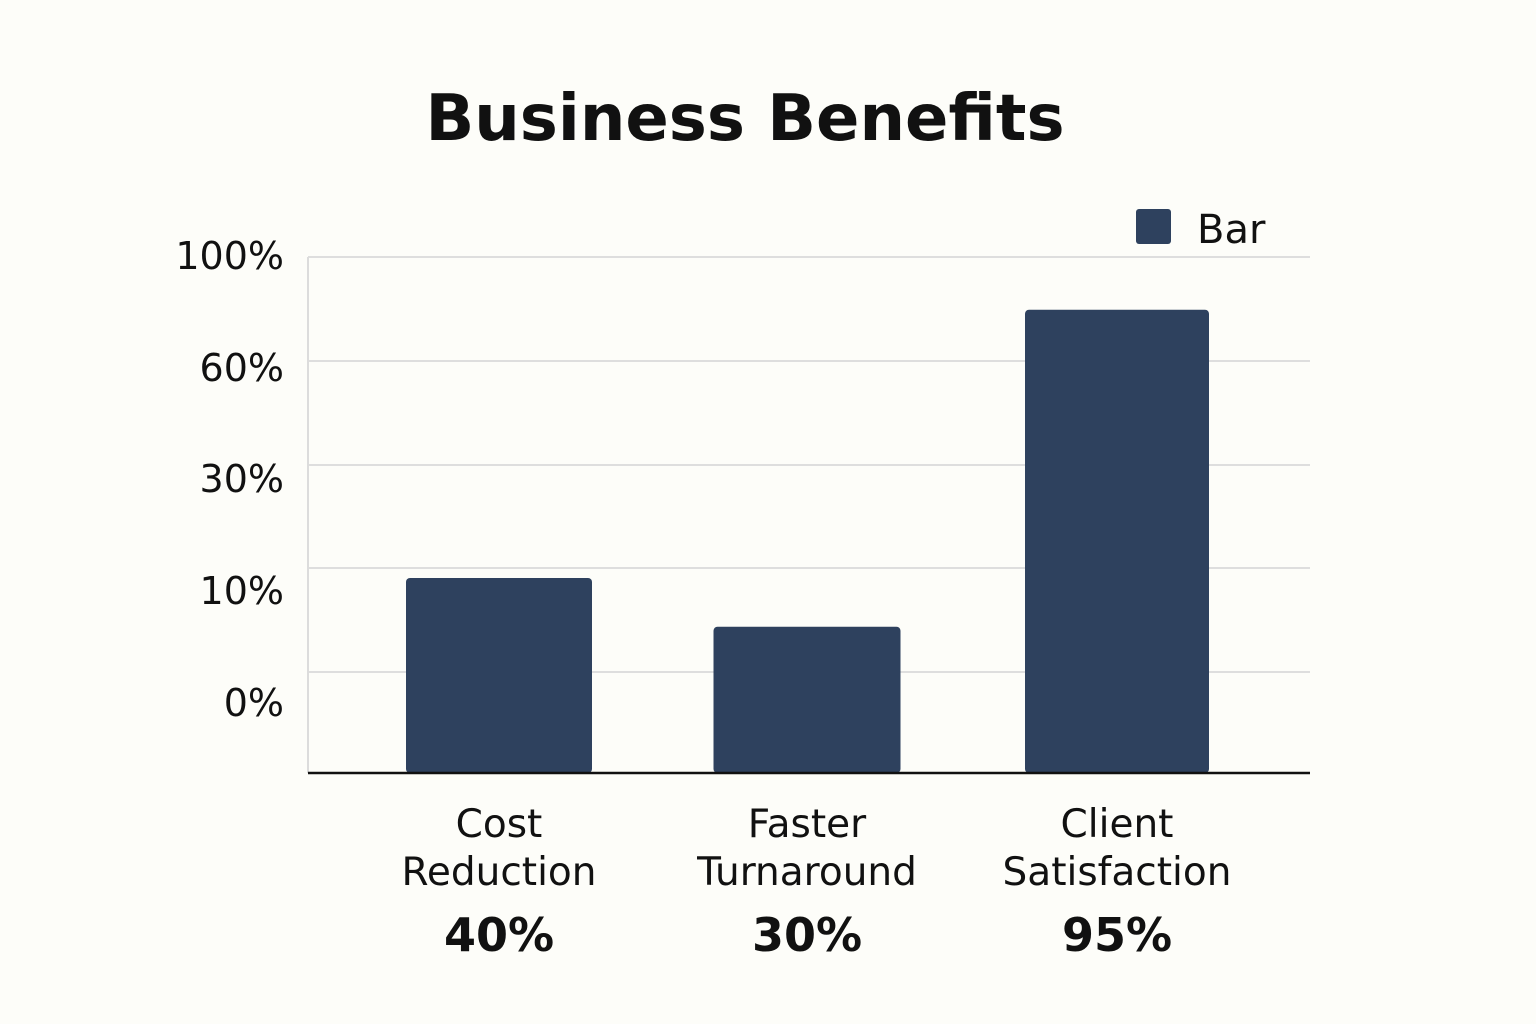  I want to click on y-tick-label: 10%, so click(242, 591).